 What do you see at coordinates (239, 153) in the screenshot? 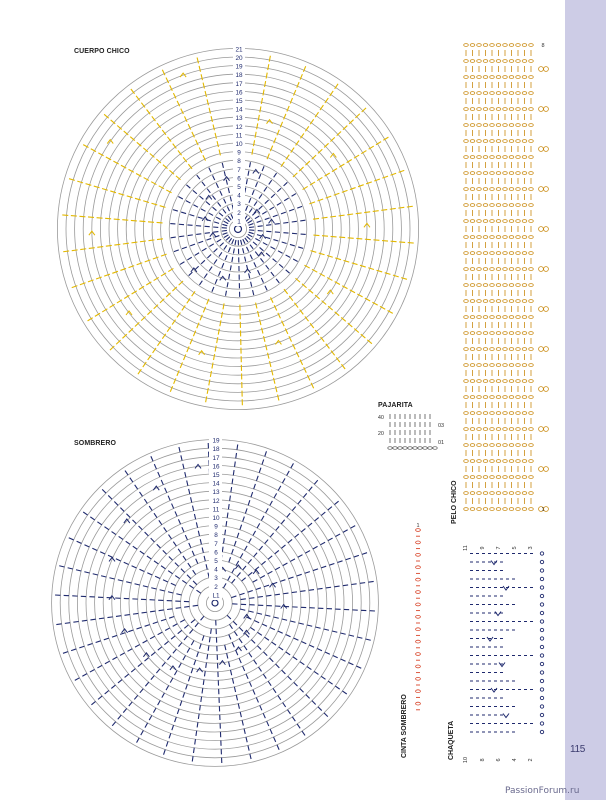
I see `round-label: 9` at bounding box center [239, 153].